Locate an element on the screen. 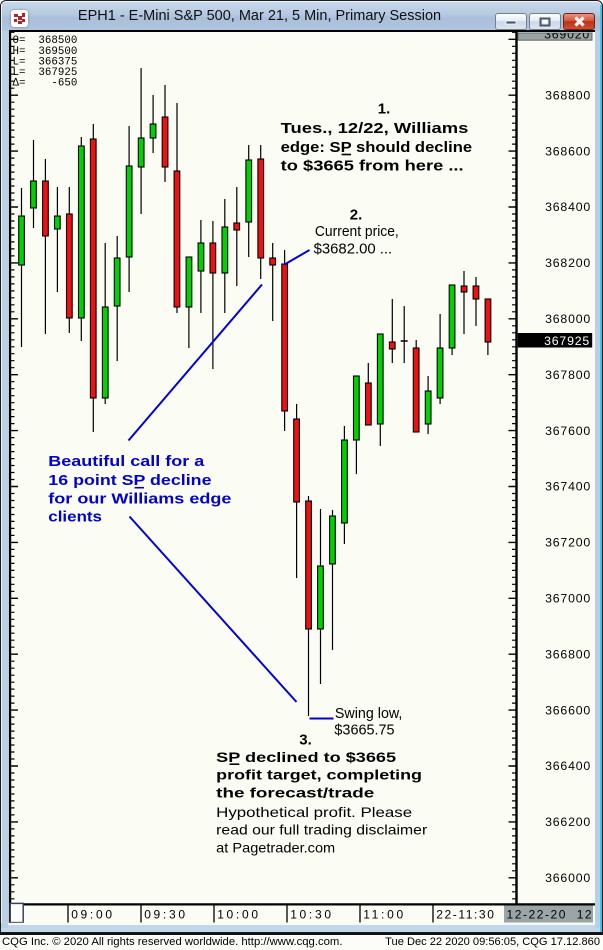  svg-text: the forecast/trade is located at coordinates (295, 793).